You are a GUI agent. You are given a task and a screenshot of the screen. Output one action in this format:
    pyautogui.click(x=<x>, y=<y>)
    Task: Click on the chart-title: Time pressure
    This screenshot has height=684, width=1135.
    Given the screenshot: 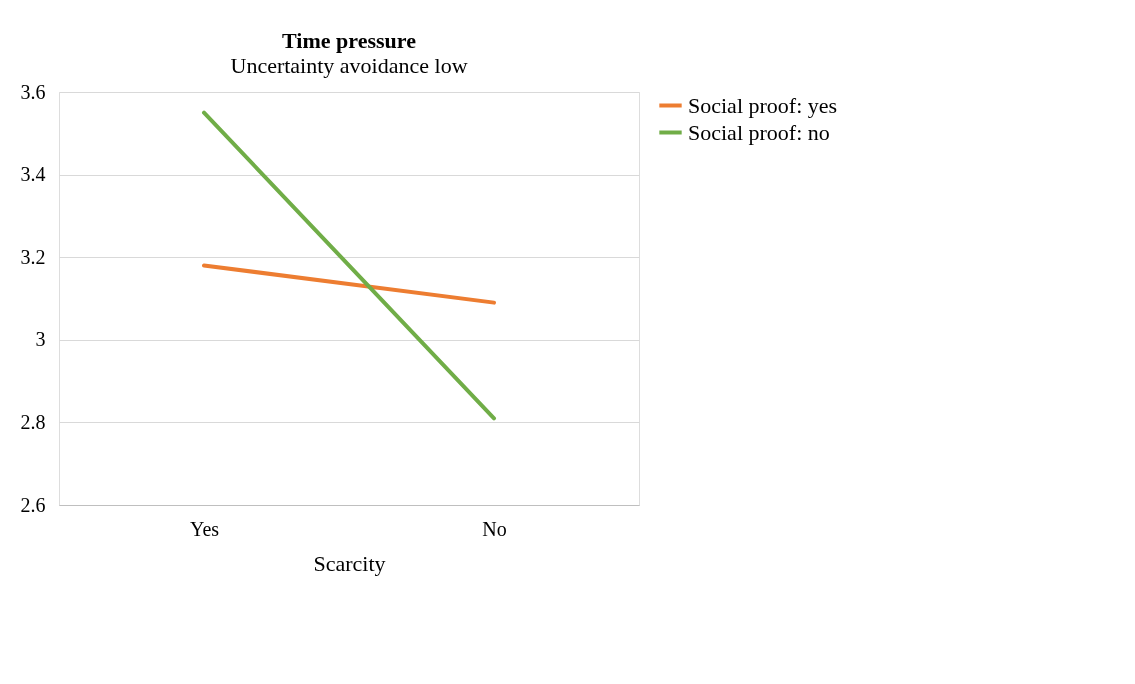 What is the action you would take?
    pyautogui.click(x=349, y=40)
    